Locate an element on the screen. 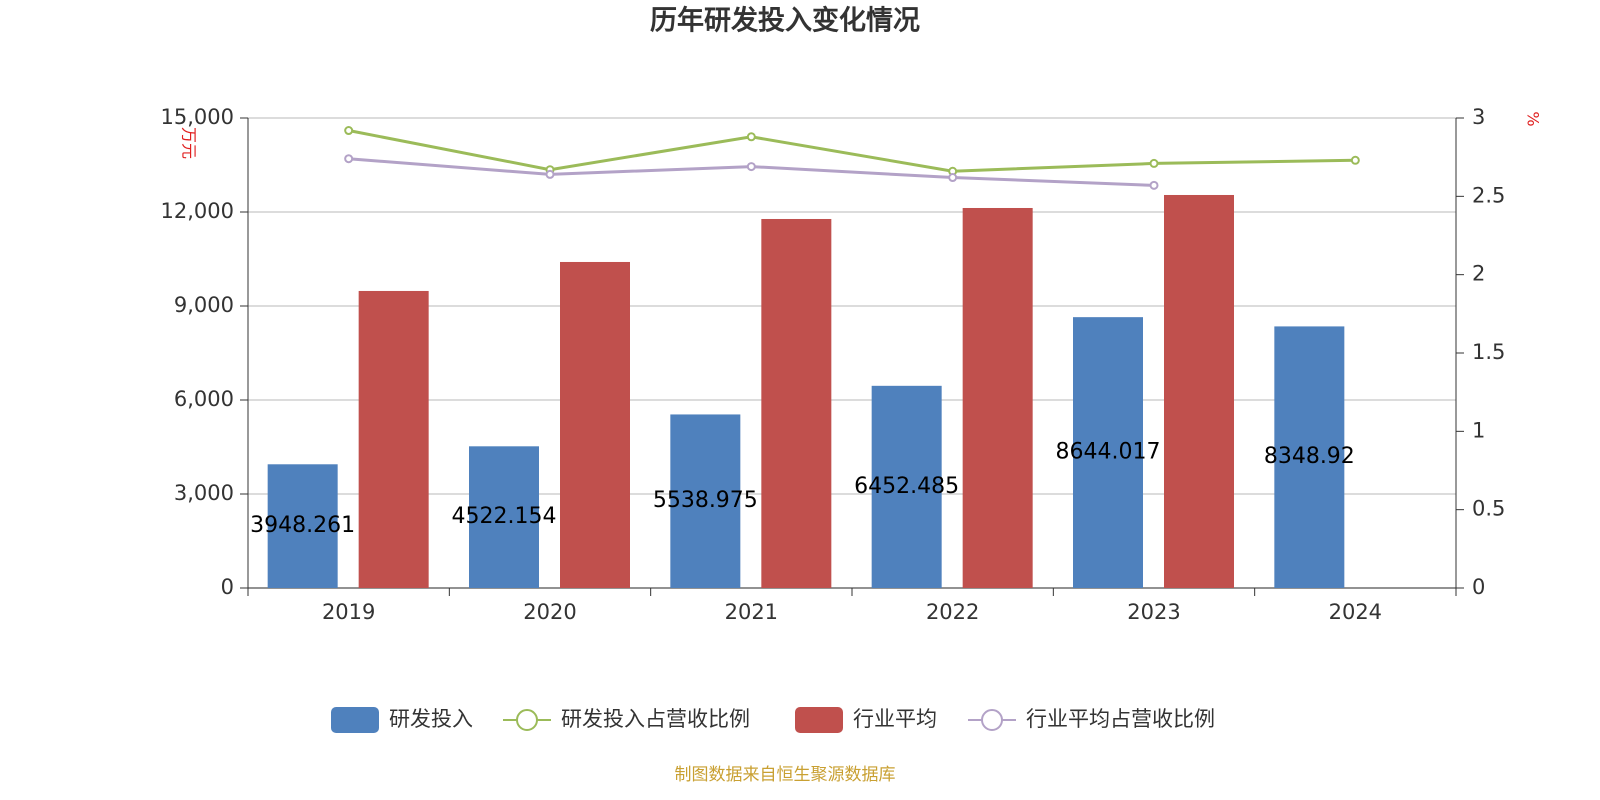 The height and width of the screenshot is (800, 1600). y-tick-label: 9,000 is located at coordinates (204, 305).